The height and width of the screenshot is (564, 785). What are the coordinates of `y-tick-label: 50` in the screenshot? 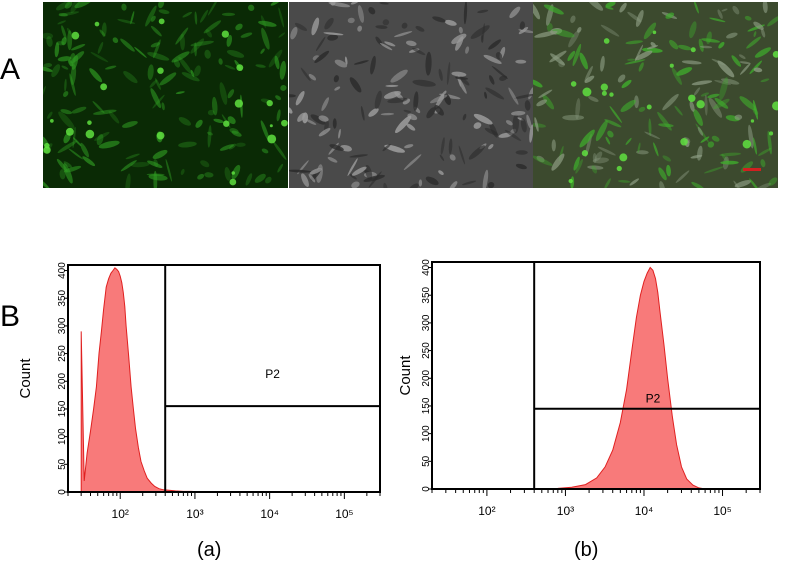 It's located at (62, 464).